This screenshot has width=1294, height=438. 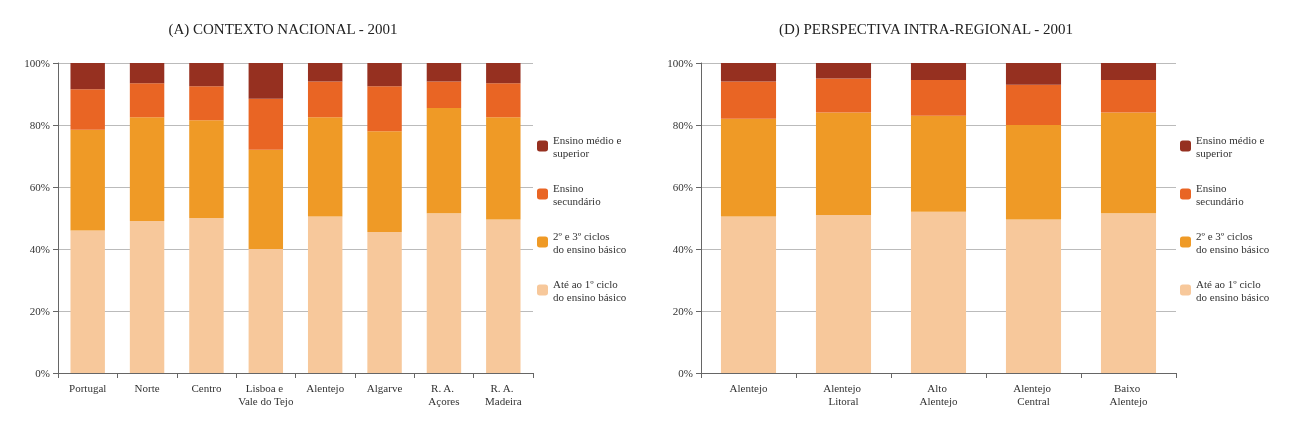 What do you see at coordinates (266, 394) in the screenshot?
I see `x-tick-label: Lisboa e Vale do Tejo` at bounding box center [266, 394].